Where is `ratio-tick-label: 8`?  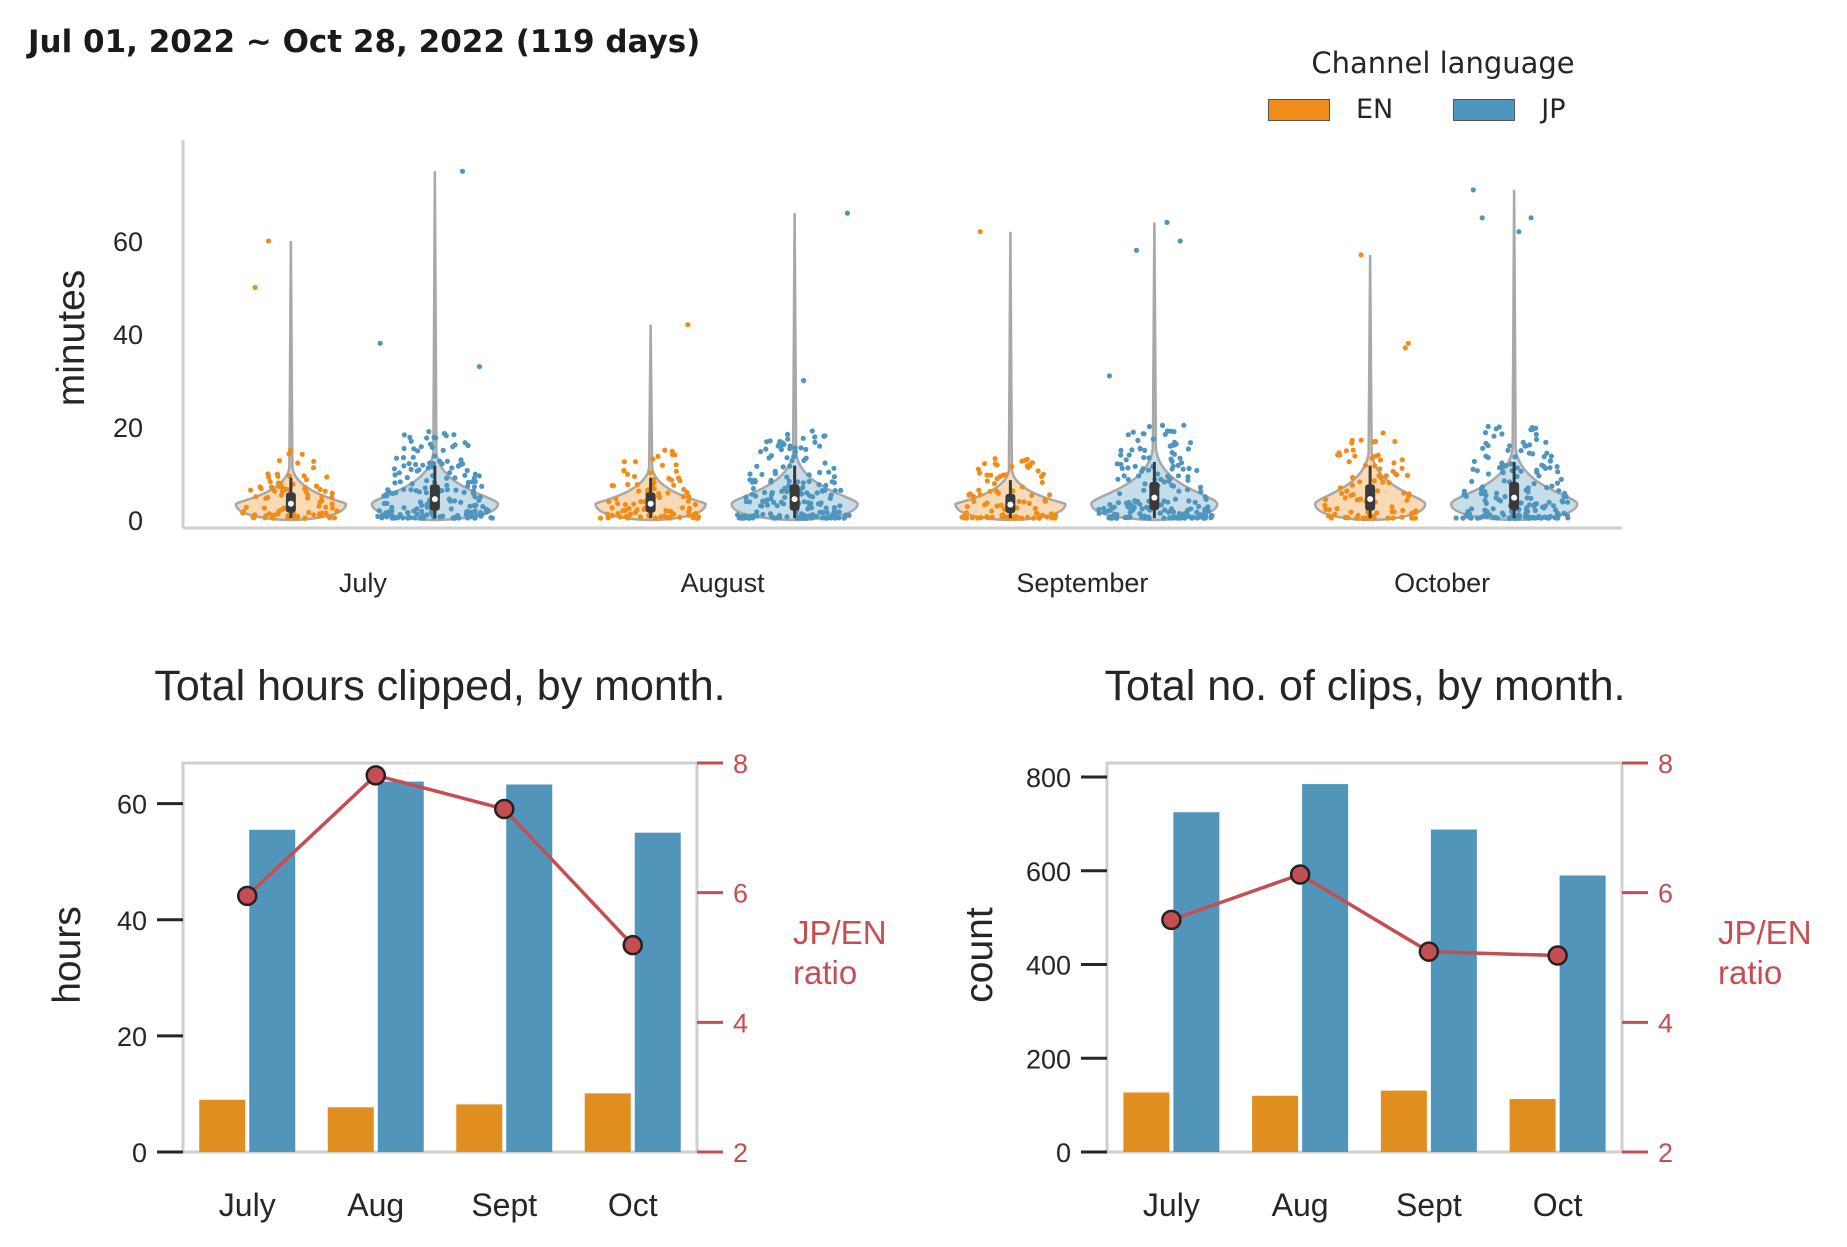 ratio-tick-label: 8 is located at coordinates (740, 764).